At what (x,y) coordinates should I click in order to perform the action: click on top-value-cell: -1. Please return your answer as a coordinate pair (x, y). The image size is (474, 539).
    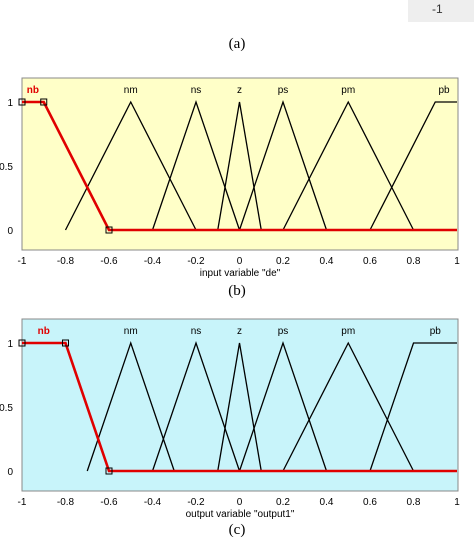
    Looking at the image, I should click on (441, 11).